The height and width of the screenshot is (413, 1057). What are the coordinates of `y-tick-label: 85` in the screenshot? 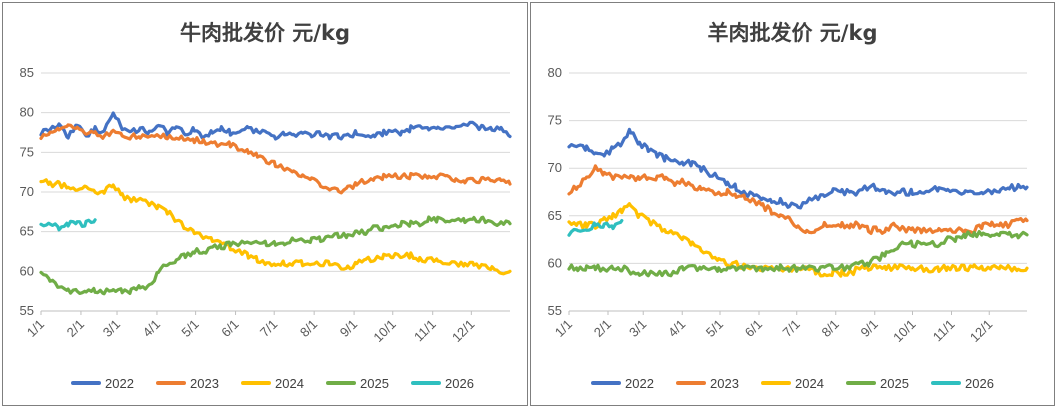 It's located at (27, 72).